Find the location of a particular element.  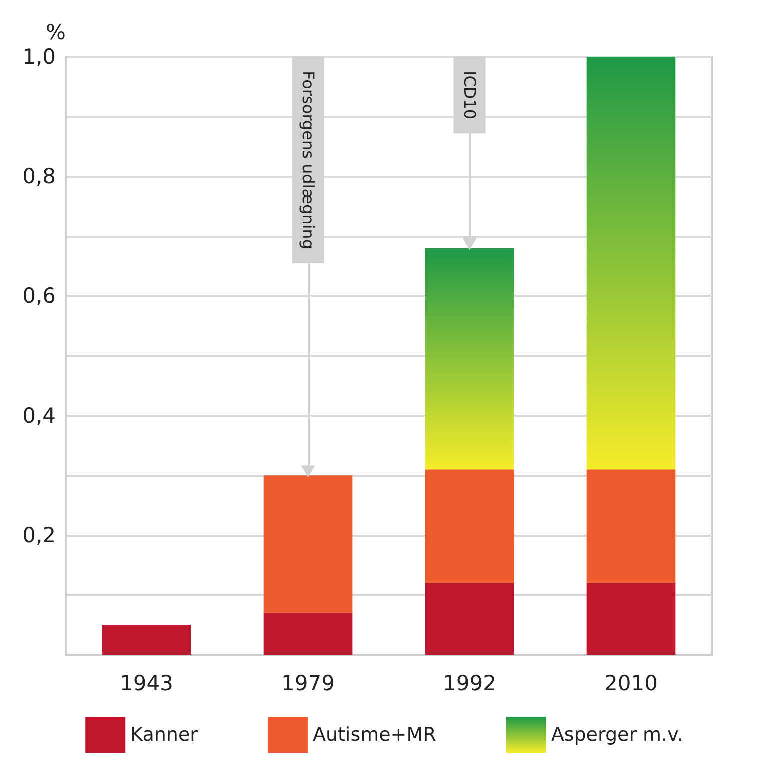

y-tick-label: 0,8 is located at coordinates (39, 176).